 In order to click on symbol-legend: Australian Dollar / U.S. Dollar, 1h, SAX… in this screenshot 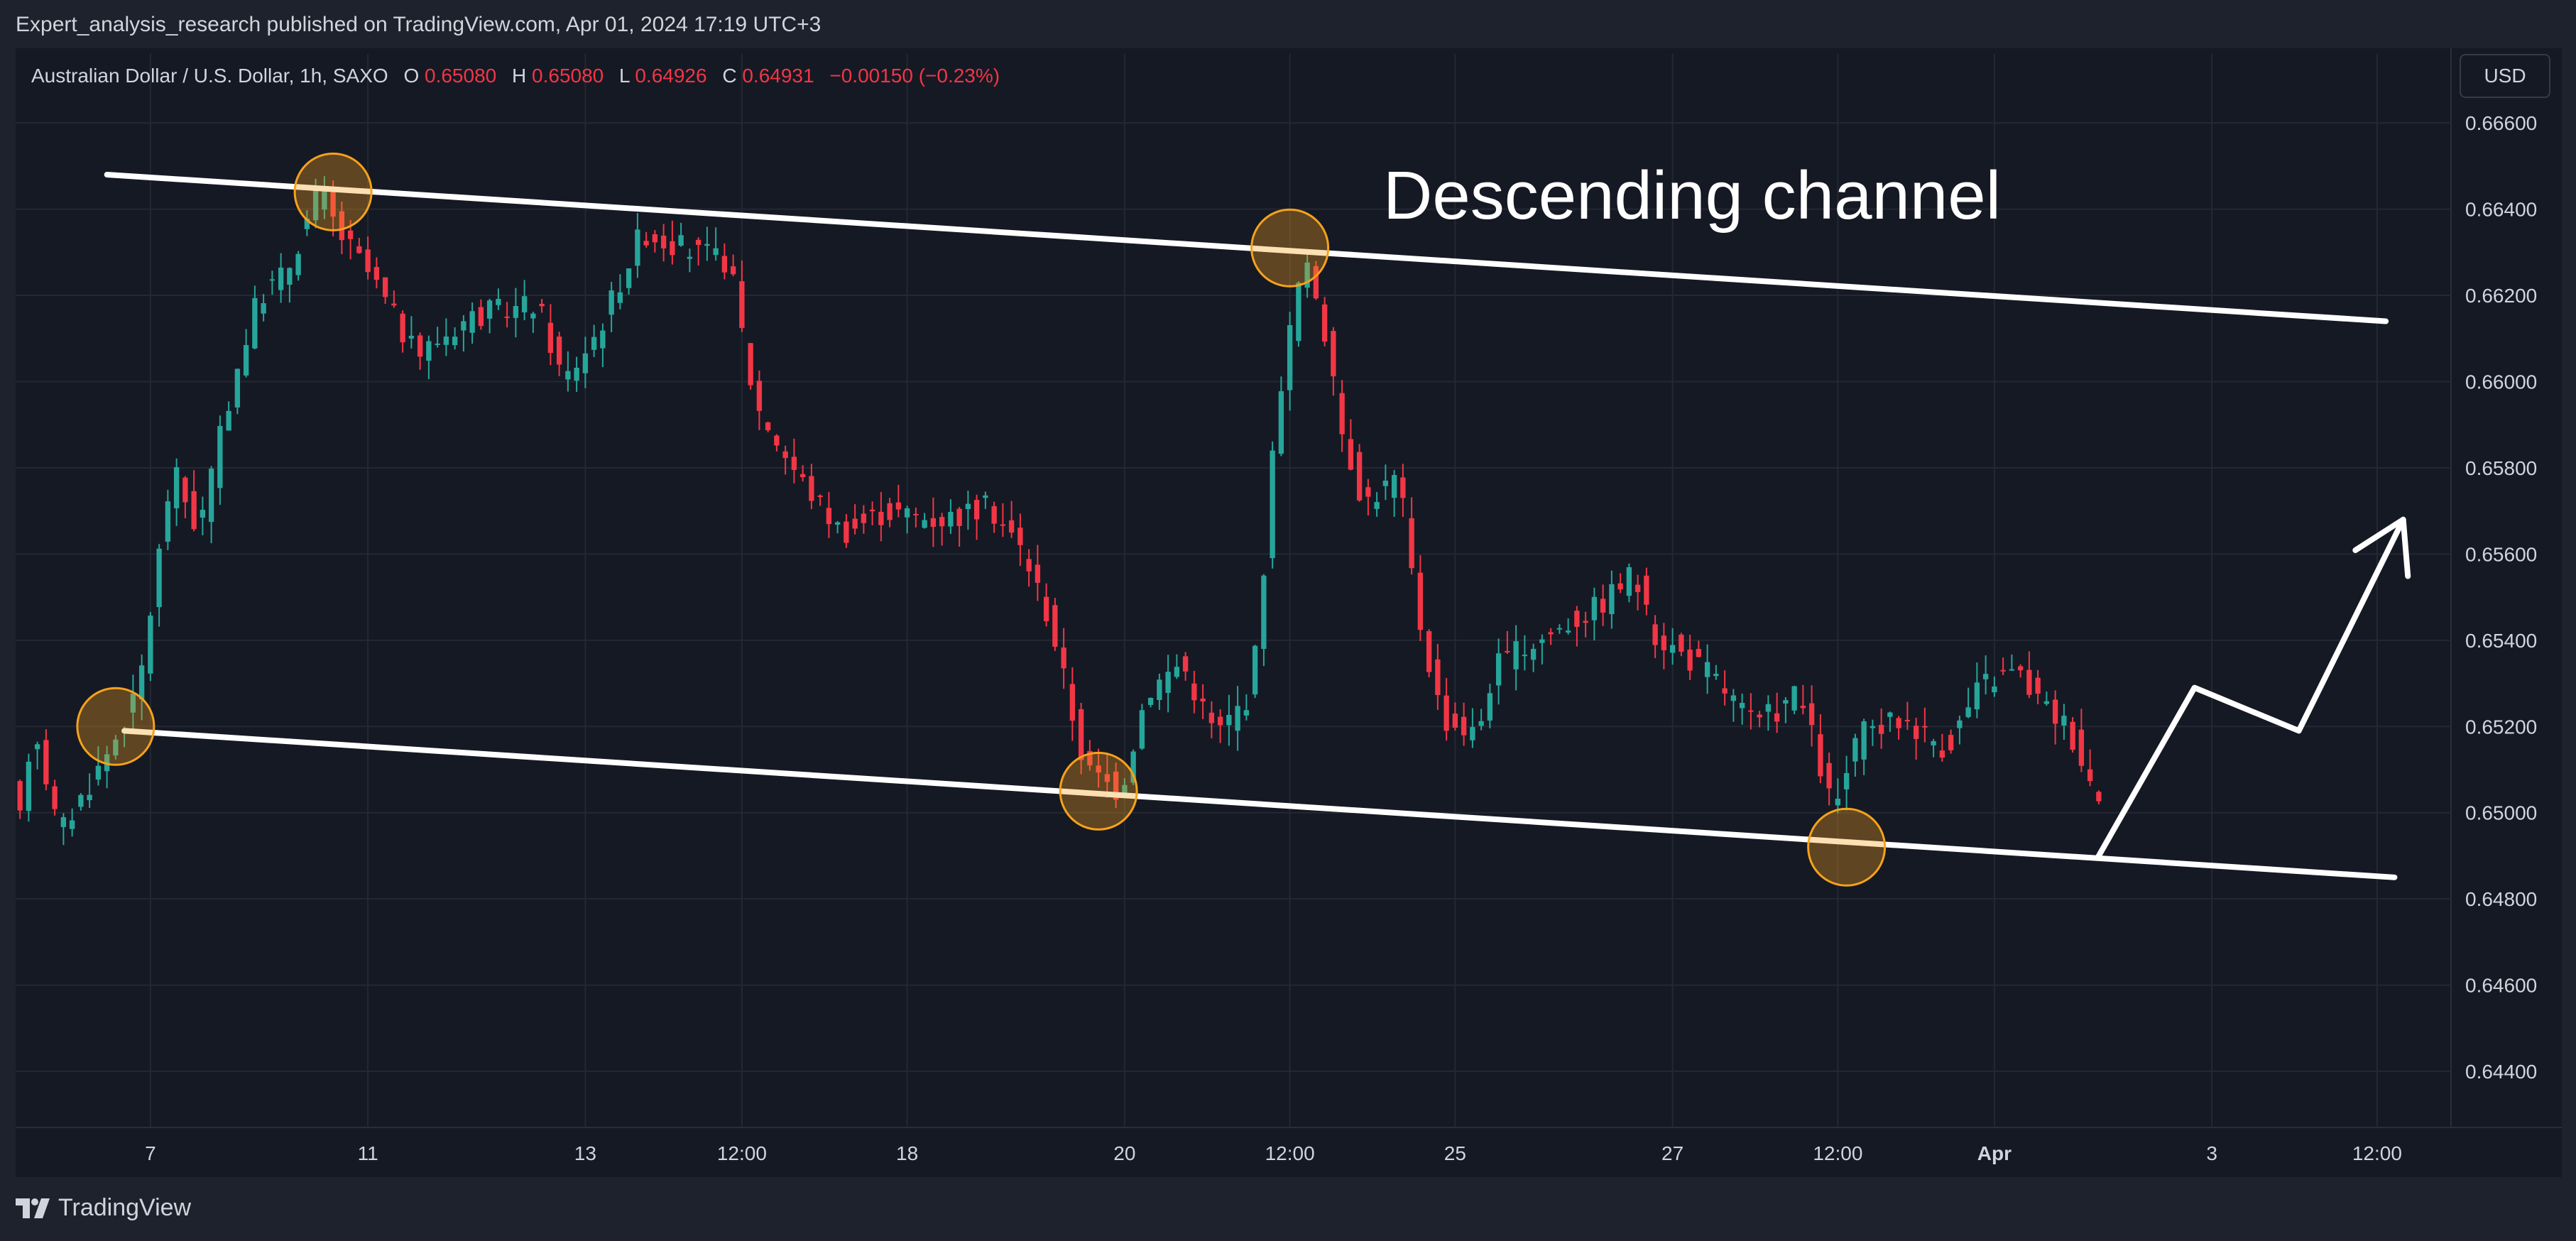, I will do `click(515, 76)`.